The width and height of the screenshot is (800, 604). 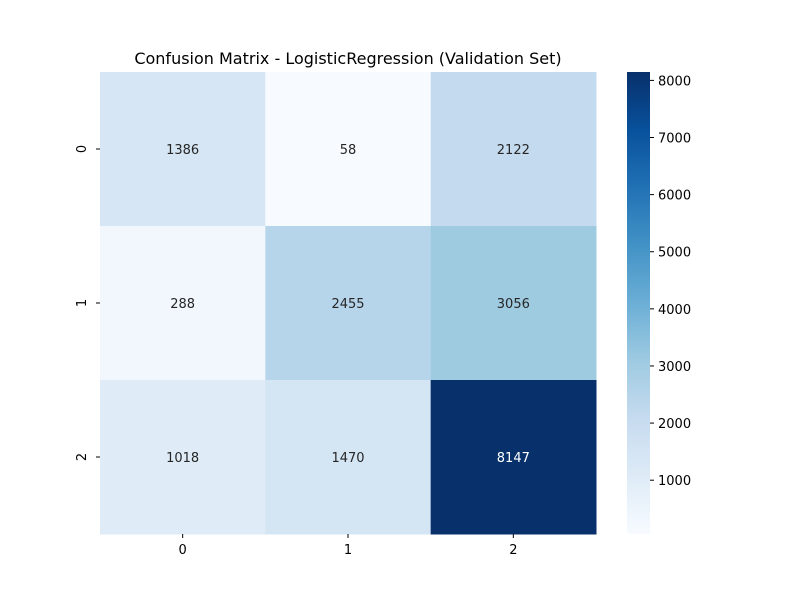 What do you see at coordinates (674, 310) in the screenshot?
I see `colorbar-tick-label-3: 4000` at bounding box center [674, 310].